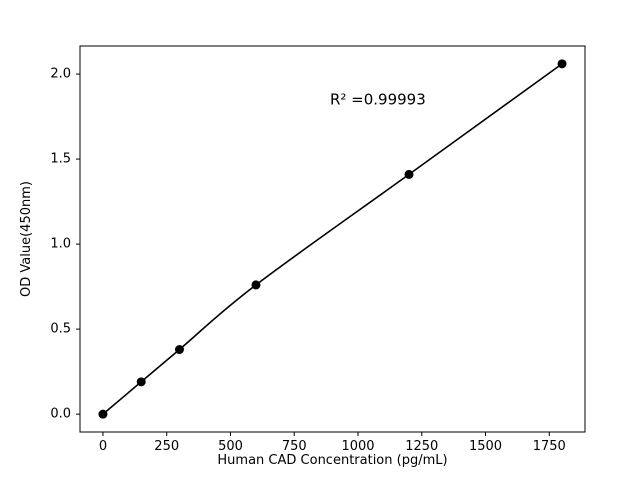  I want to click on y-tick-label: 1.0, so click(60, 244).